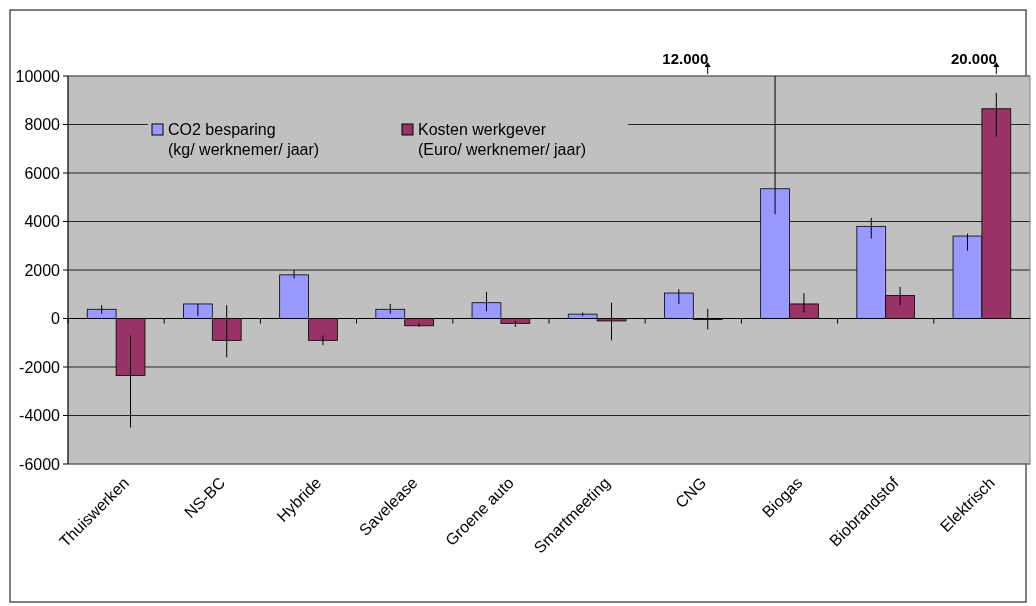 This screenshot has width=1036, height=606. I want to click on y-tick-label: -4000, so click(40, 416).